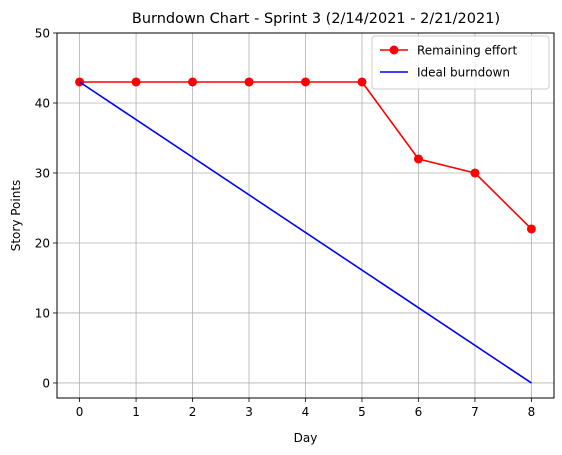  I want to click on legend-box, so click(460, 62).